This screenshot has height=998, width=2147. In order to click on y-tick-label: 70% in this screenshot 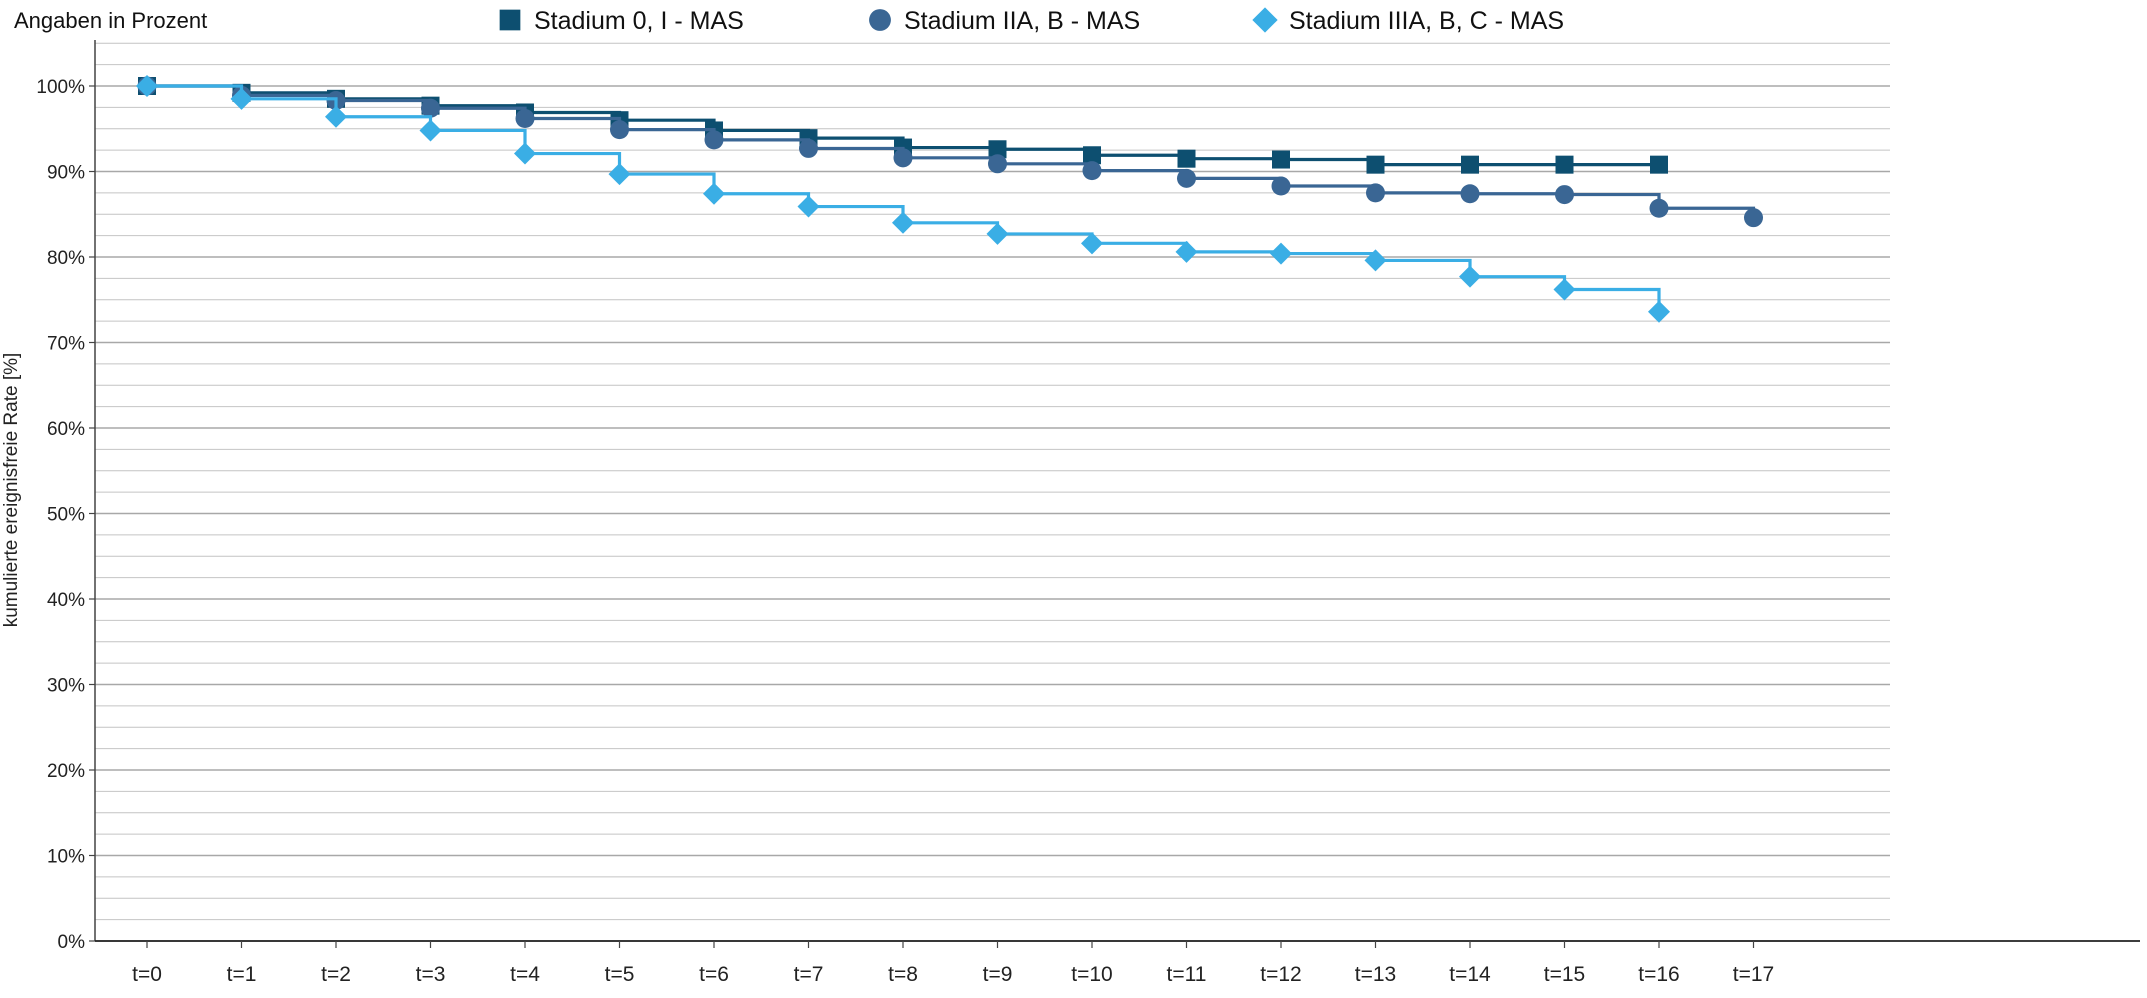, I will do `click(66, 344)`.